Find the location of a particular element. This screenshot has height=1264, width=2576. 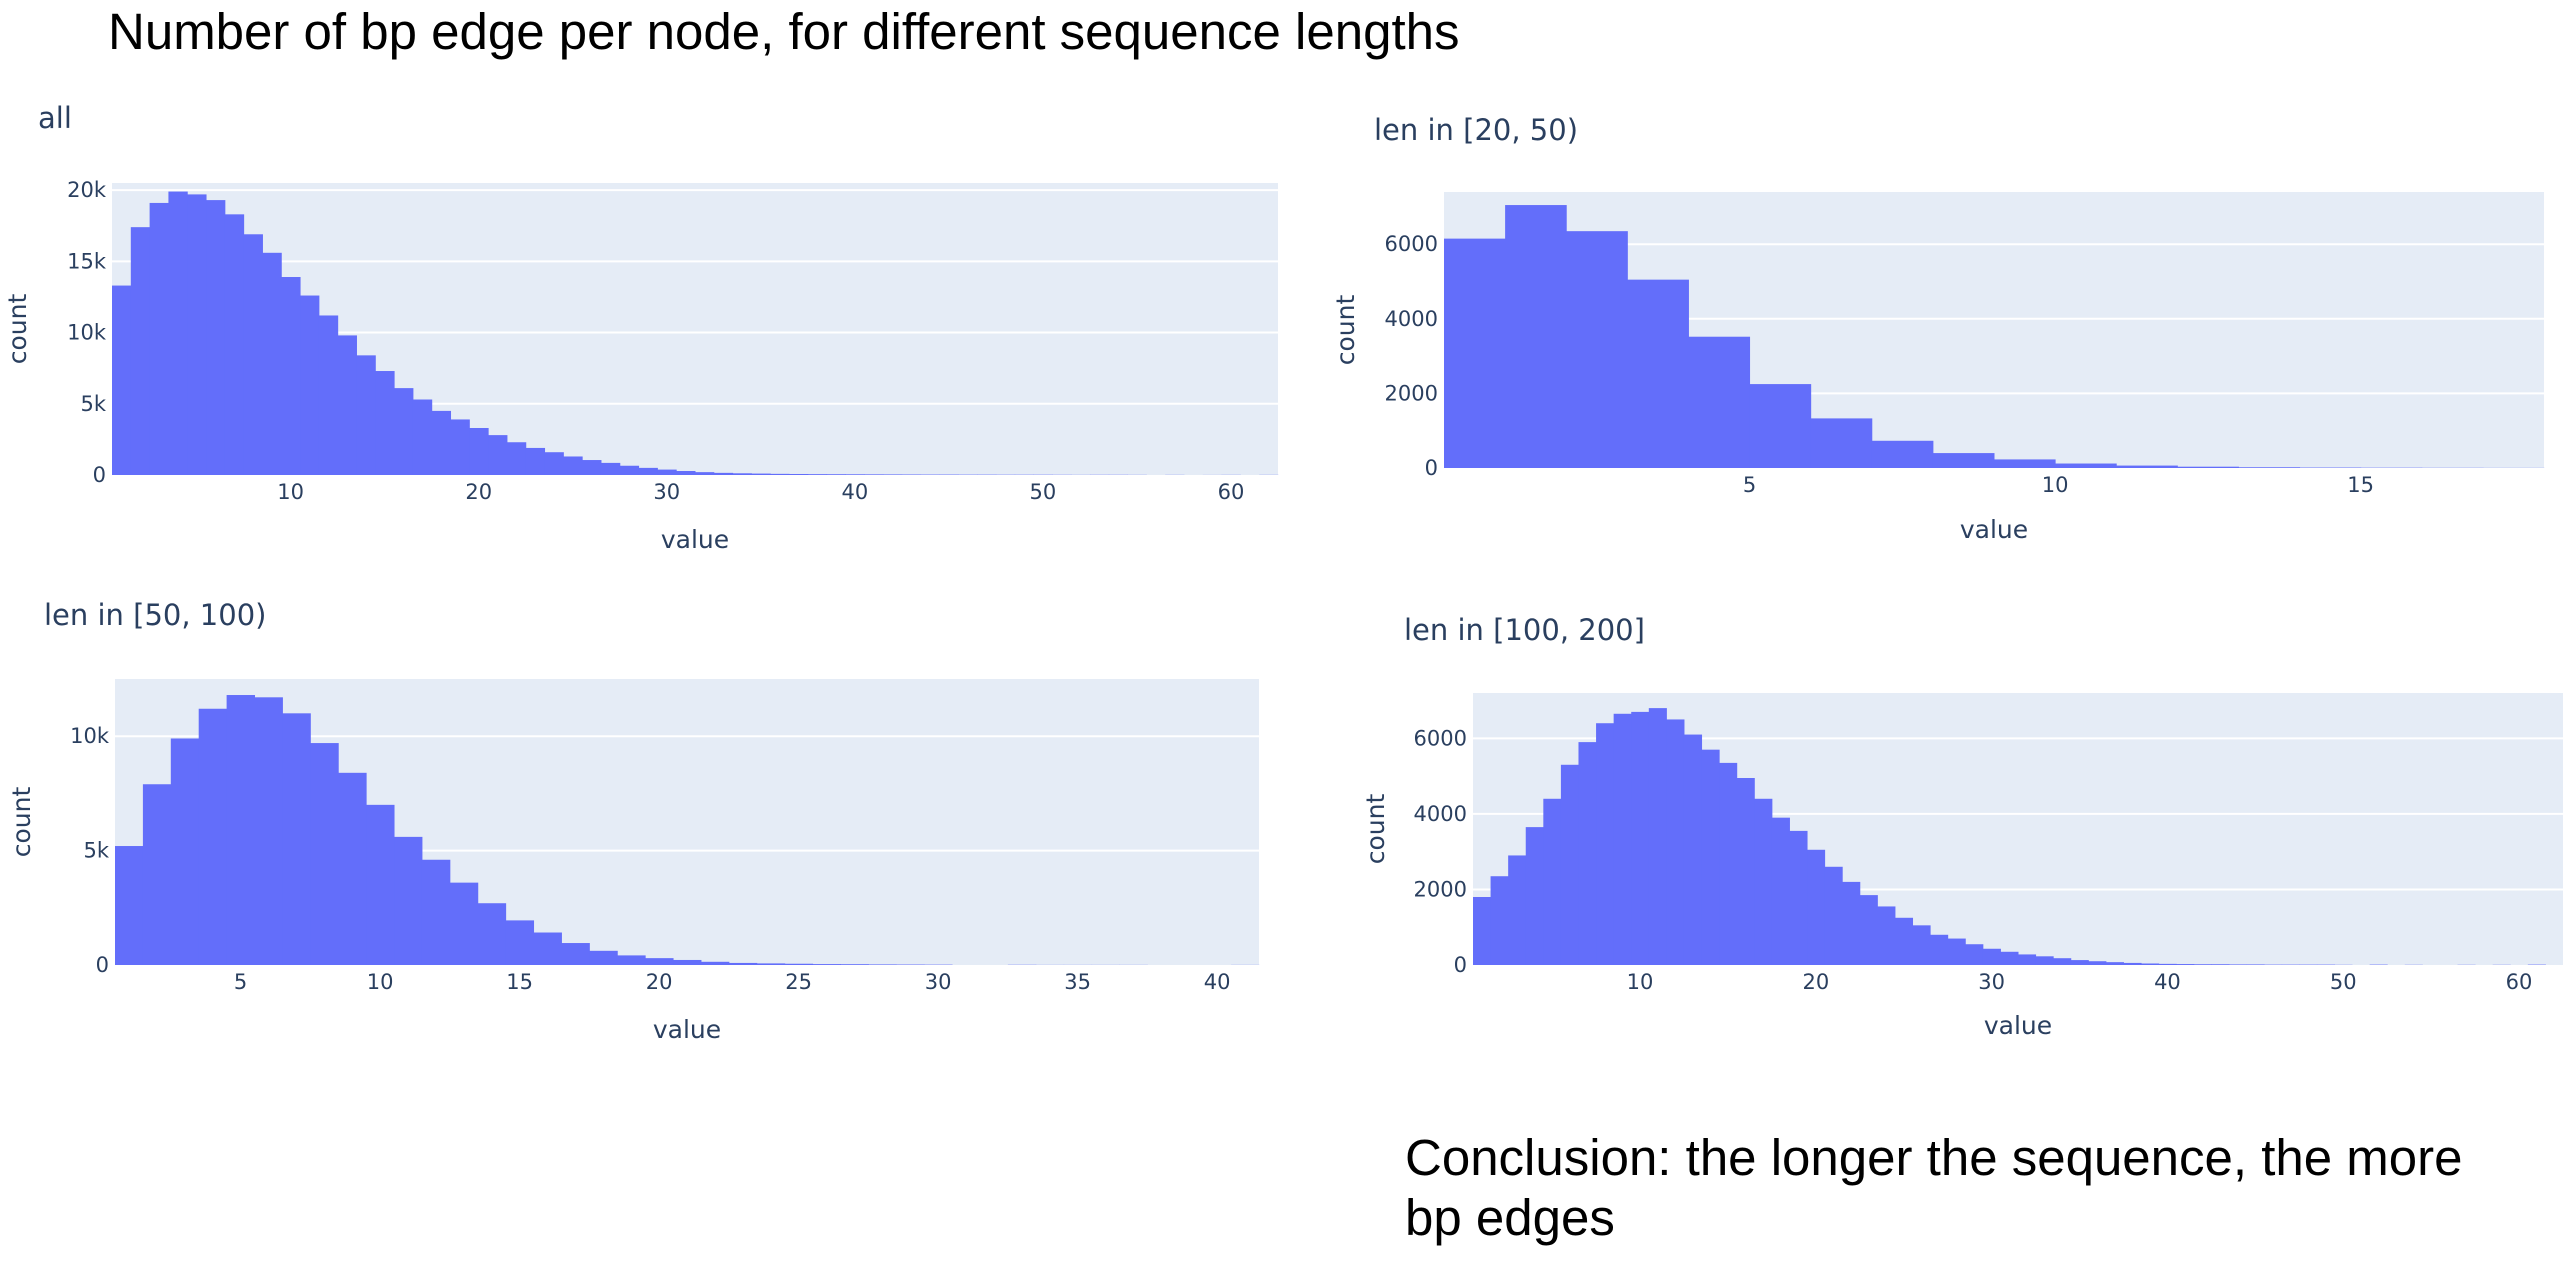

x-tick-label: 35 is located at coordinates (1077, 982).